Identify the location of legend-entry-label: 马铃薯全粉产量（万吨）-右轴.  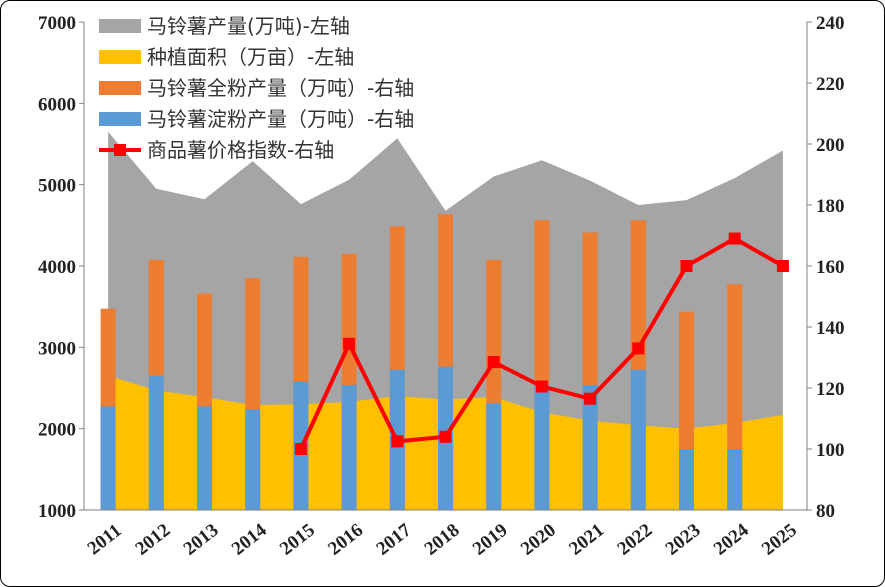
(280, 88).